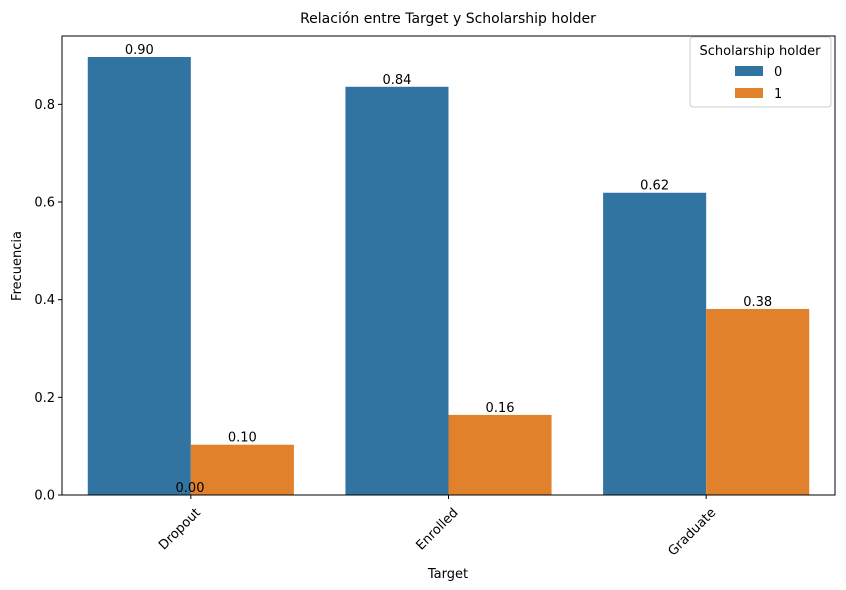  What do you see at coordinates (180, 529) in the screenshot?
I see `x-tick-label-dropout: Dropout` at bounding box center [180, 529].